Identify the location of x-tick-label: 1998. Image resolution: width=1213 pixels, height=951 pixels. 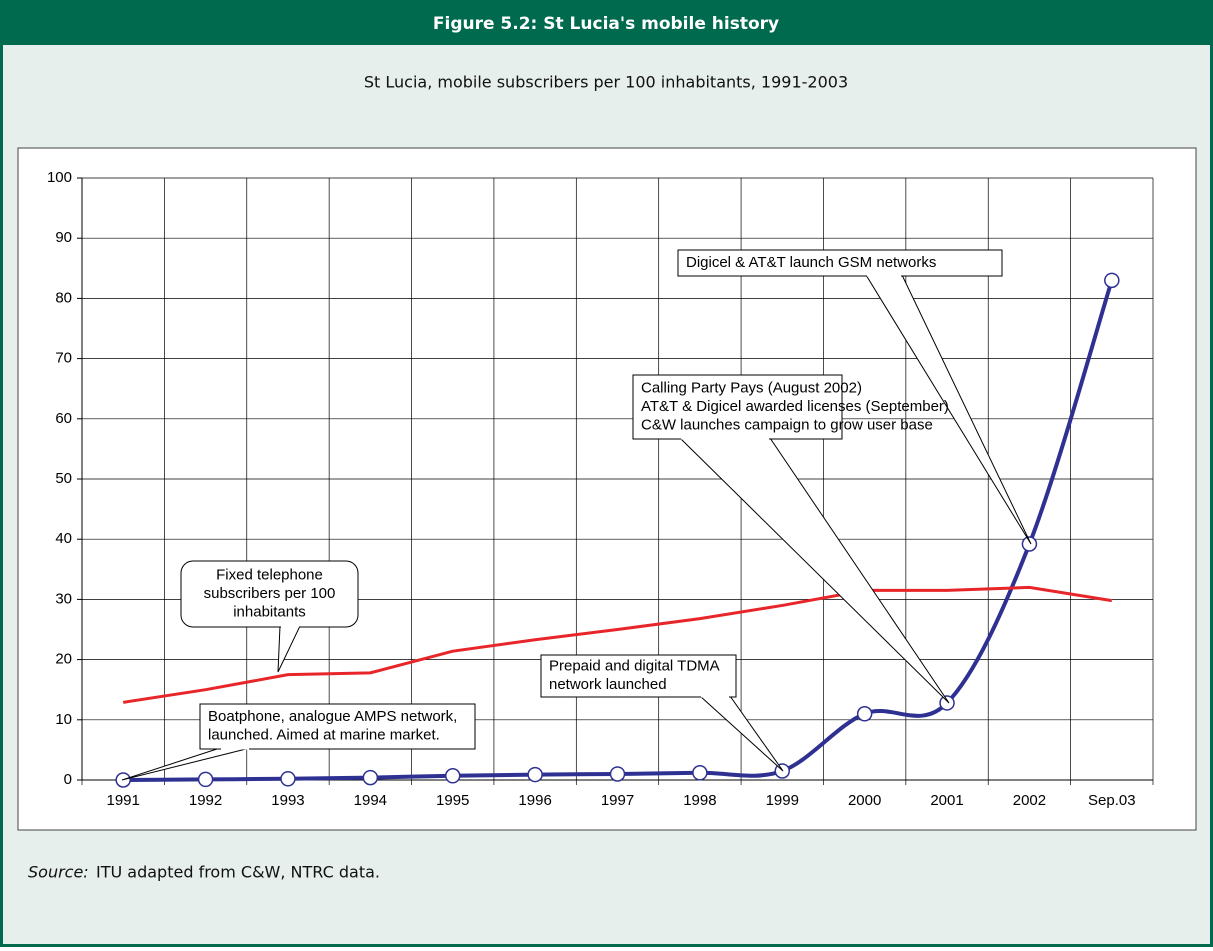
(699, 800).